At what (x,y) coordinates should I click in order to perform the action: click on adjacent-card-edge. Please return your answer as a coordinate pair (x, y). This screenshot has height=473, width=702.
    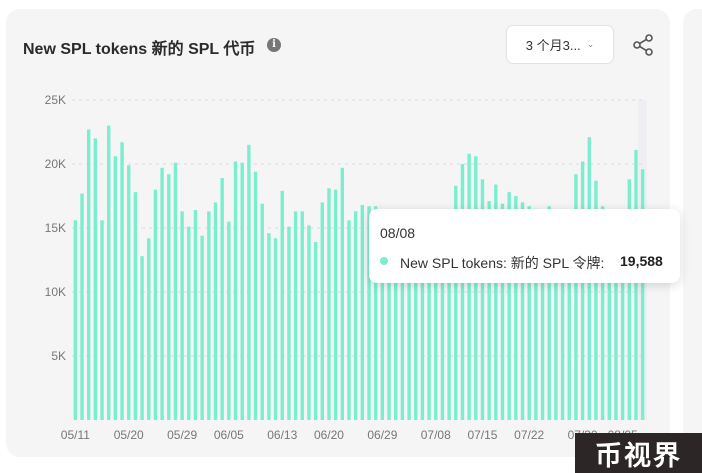
    Looking at the image, I should click on (692, 233).